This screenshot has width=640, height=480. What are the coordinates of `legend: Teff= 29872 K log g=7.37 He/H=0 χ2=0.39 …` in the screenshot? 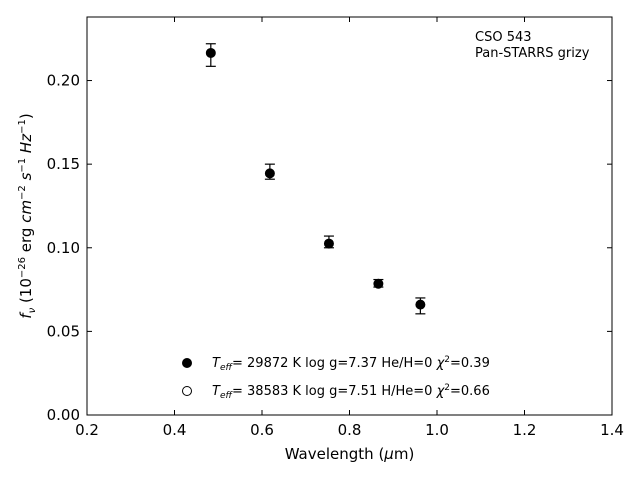 It's located at (336, 378).